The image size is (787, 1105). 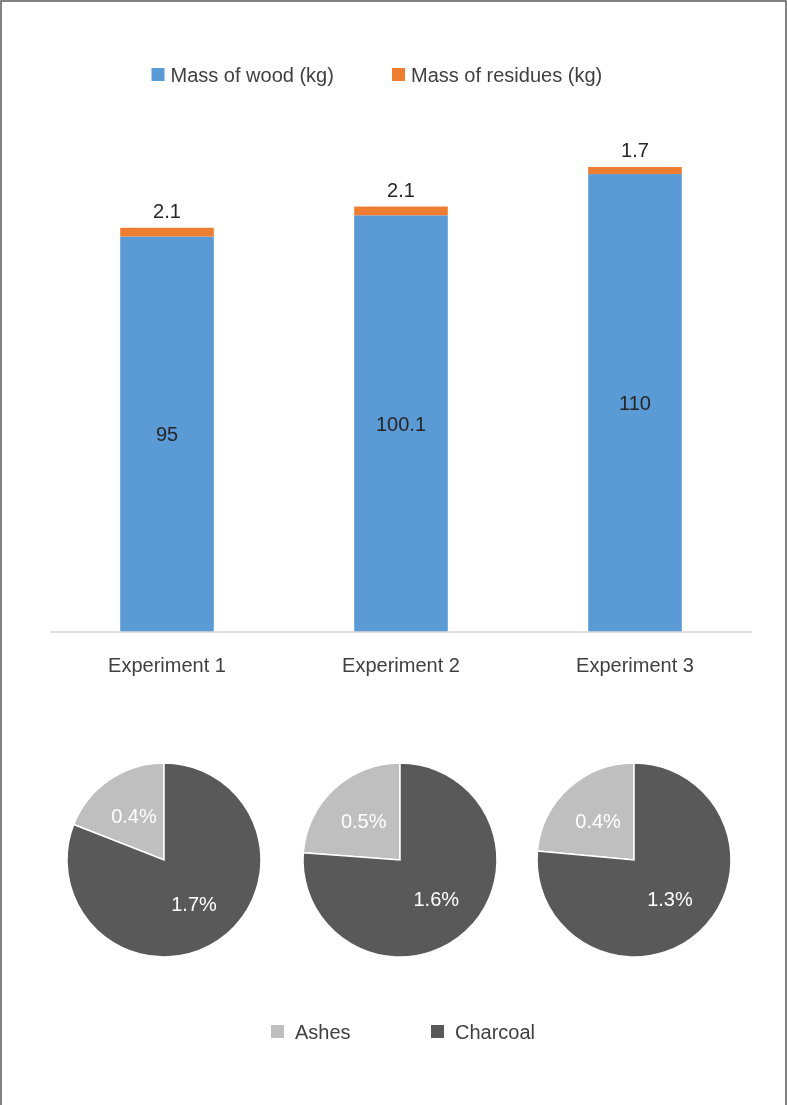 I want to click on data-label: 95, so click(x=167, y=434).